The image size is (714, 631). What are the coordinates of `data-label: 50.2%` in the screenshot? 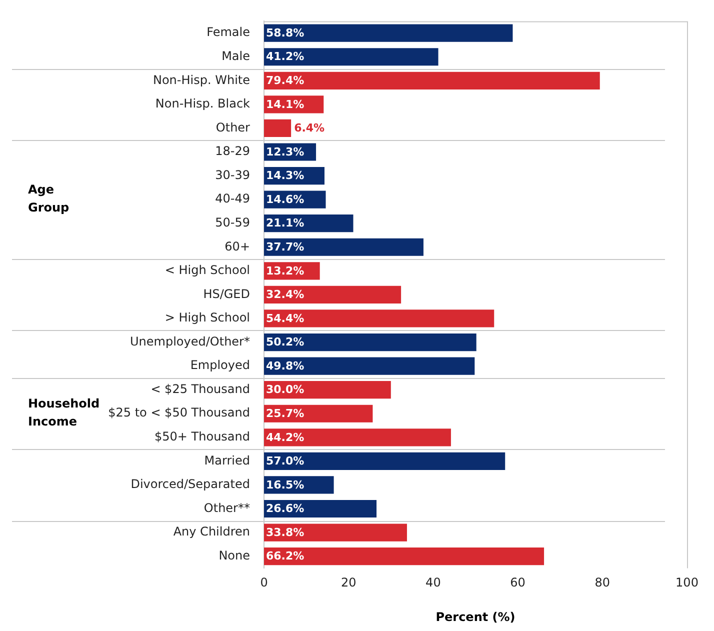 It's located at (285, 342).